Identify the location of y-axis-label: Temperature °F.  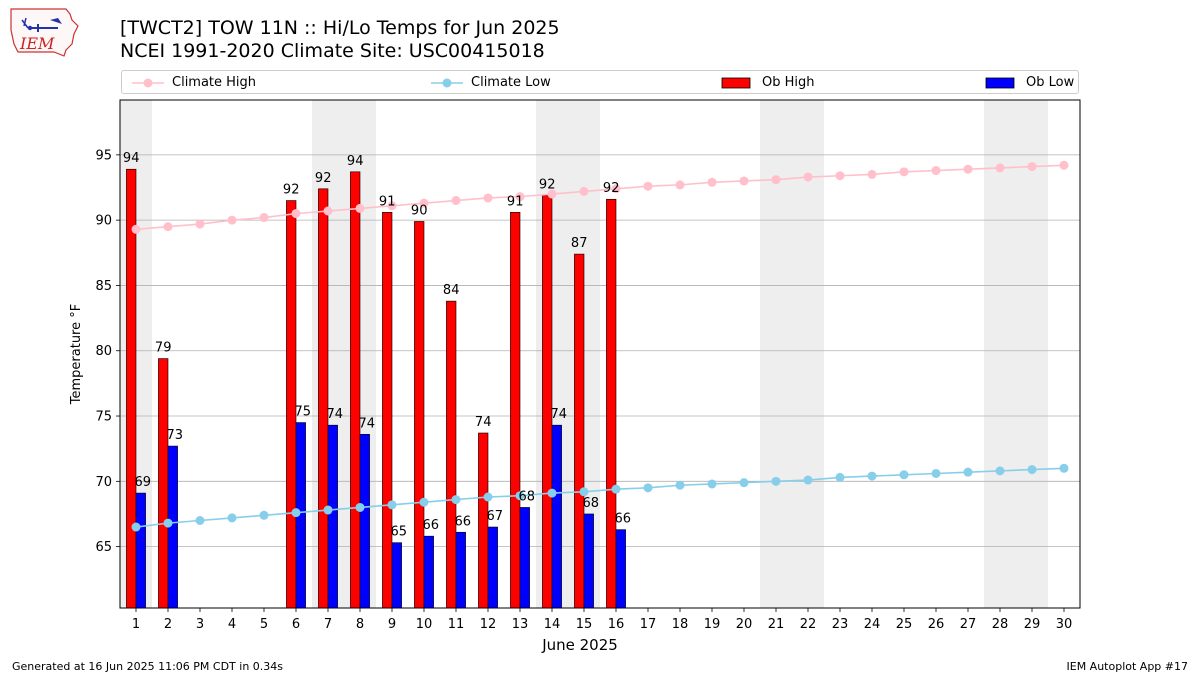
(76, 354).